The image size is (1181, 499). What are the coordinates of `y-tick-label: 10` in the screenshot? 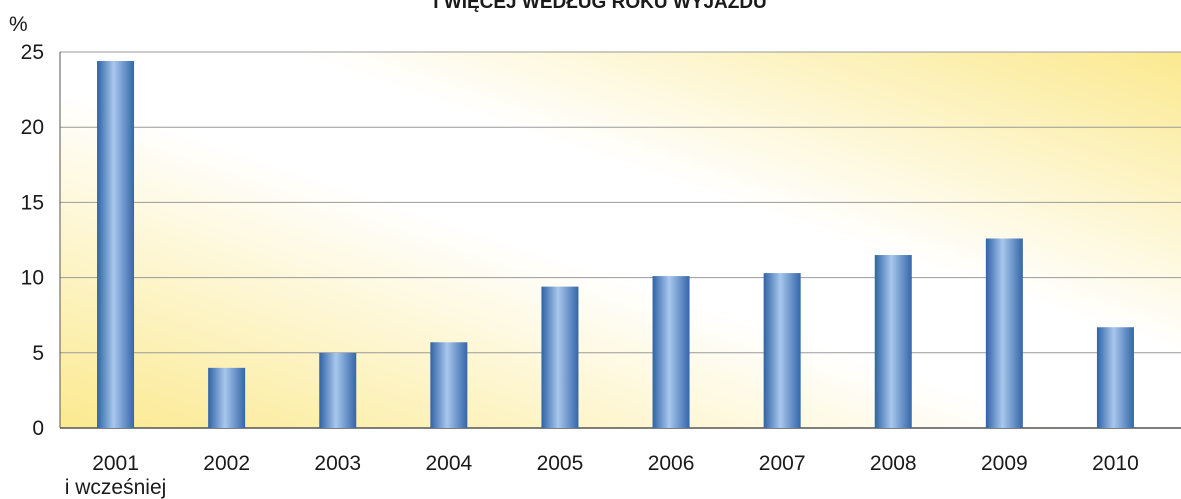 It's located at (32, 278).